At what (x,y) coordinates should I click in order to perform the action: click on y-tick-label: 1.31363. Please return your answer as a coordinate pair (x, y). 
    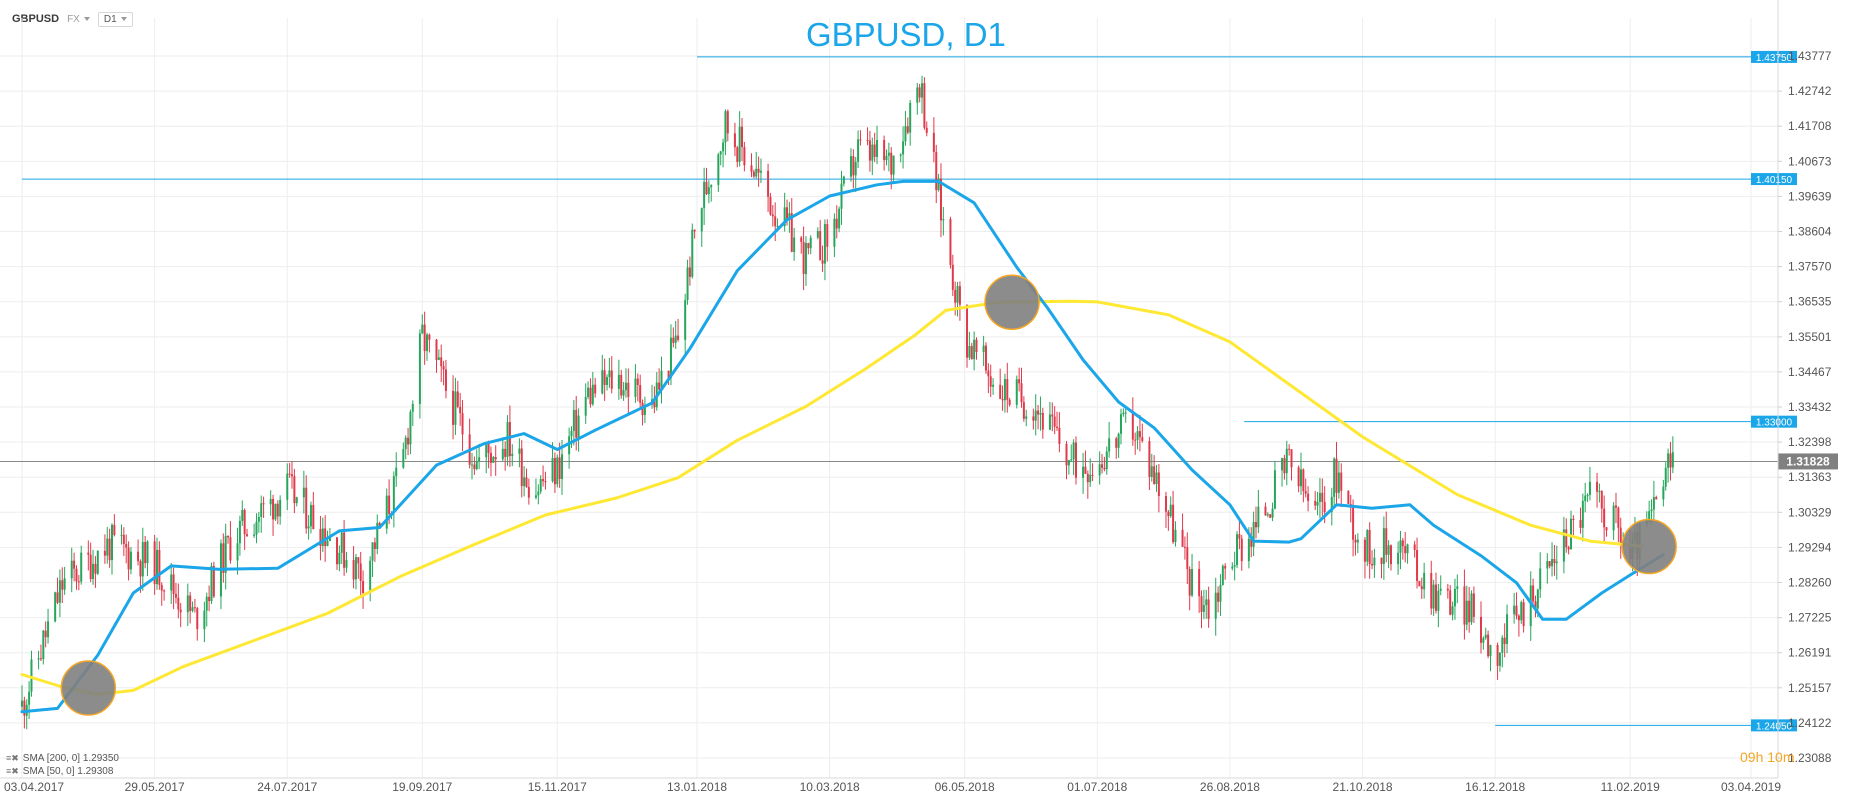
    Looking at the image, I should click on (1810, 477).